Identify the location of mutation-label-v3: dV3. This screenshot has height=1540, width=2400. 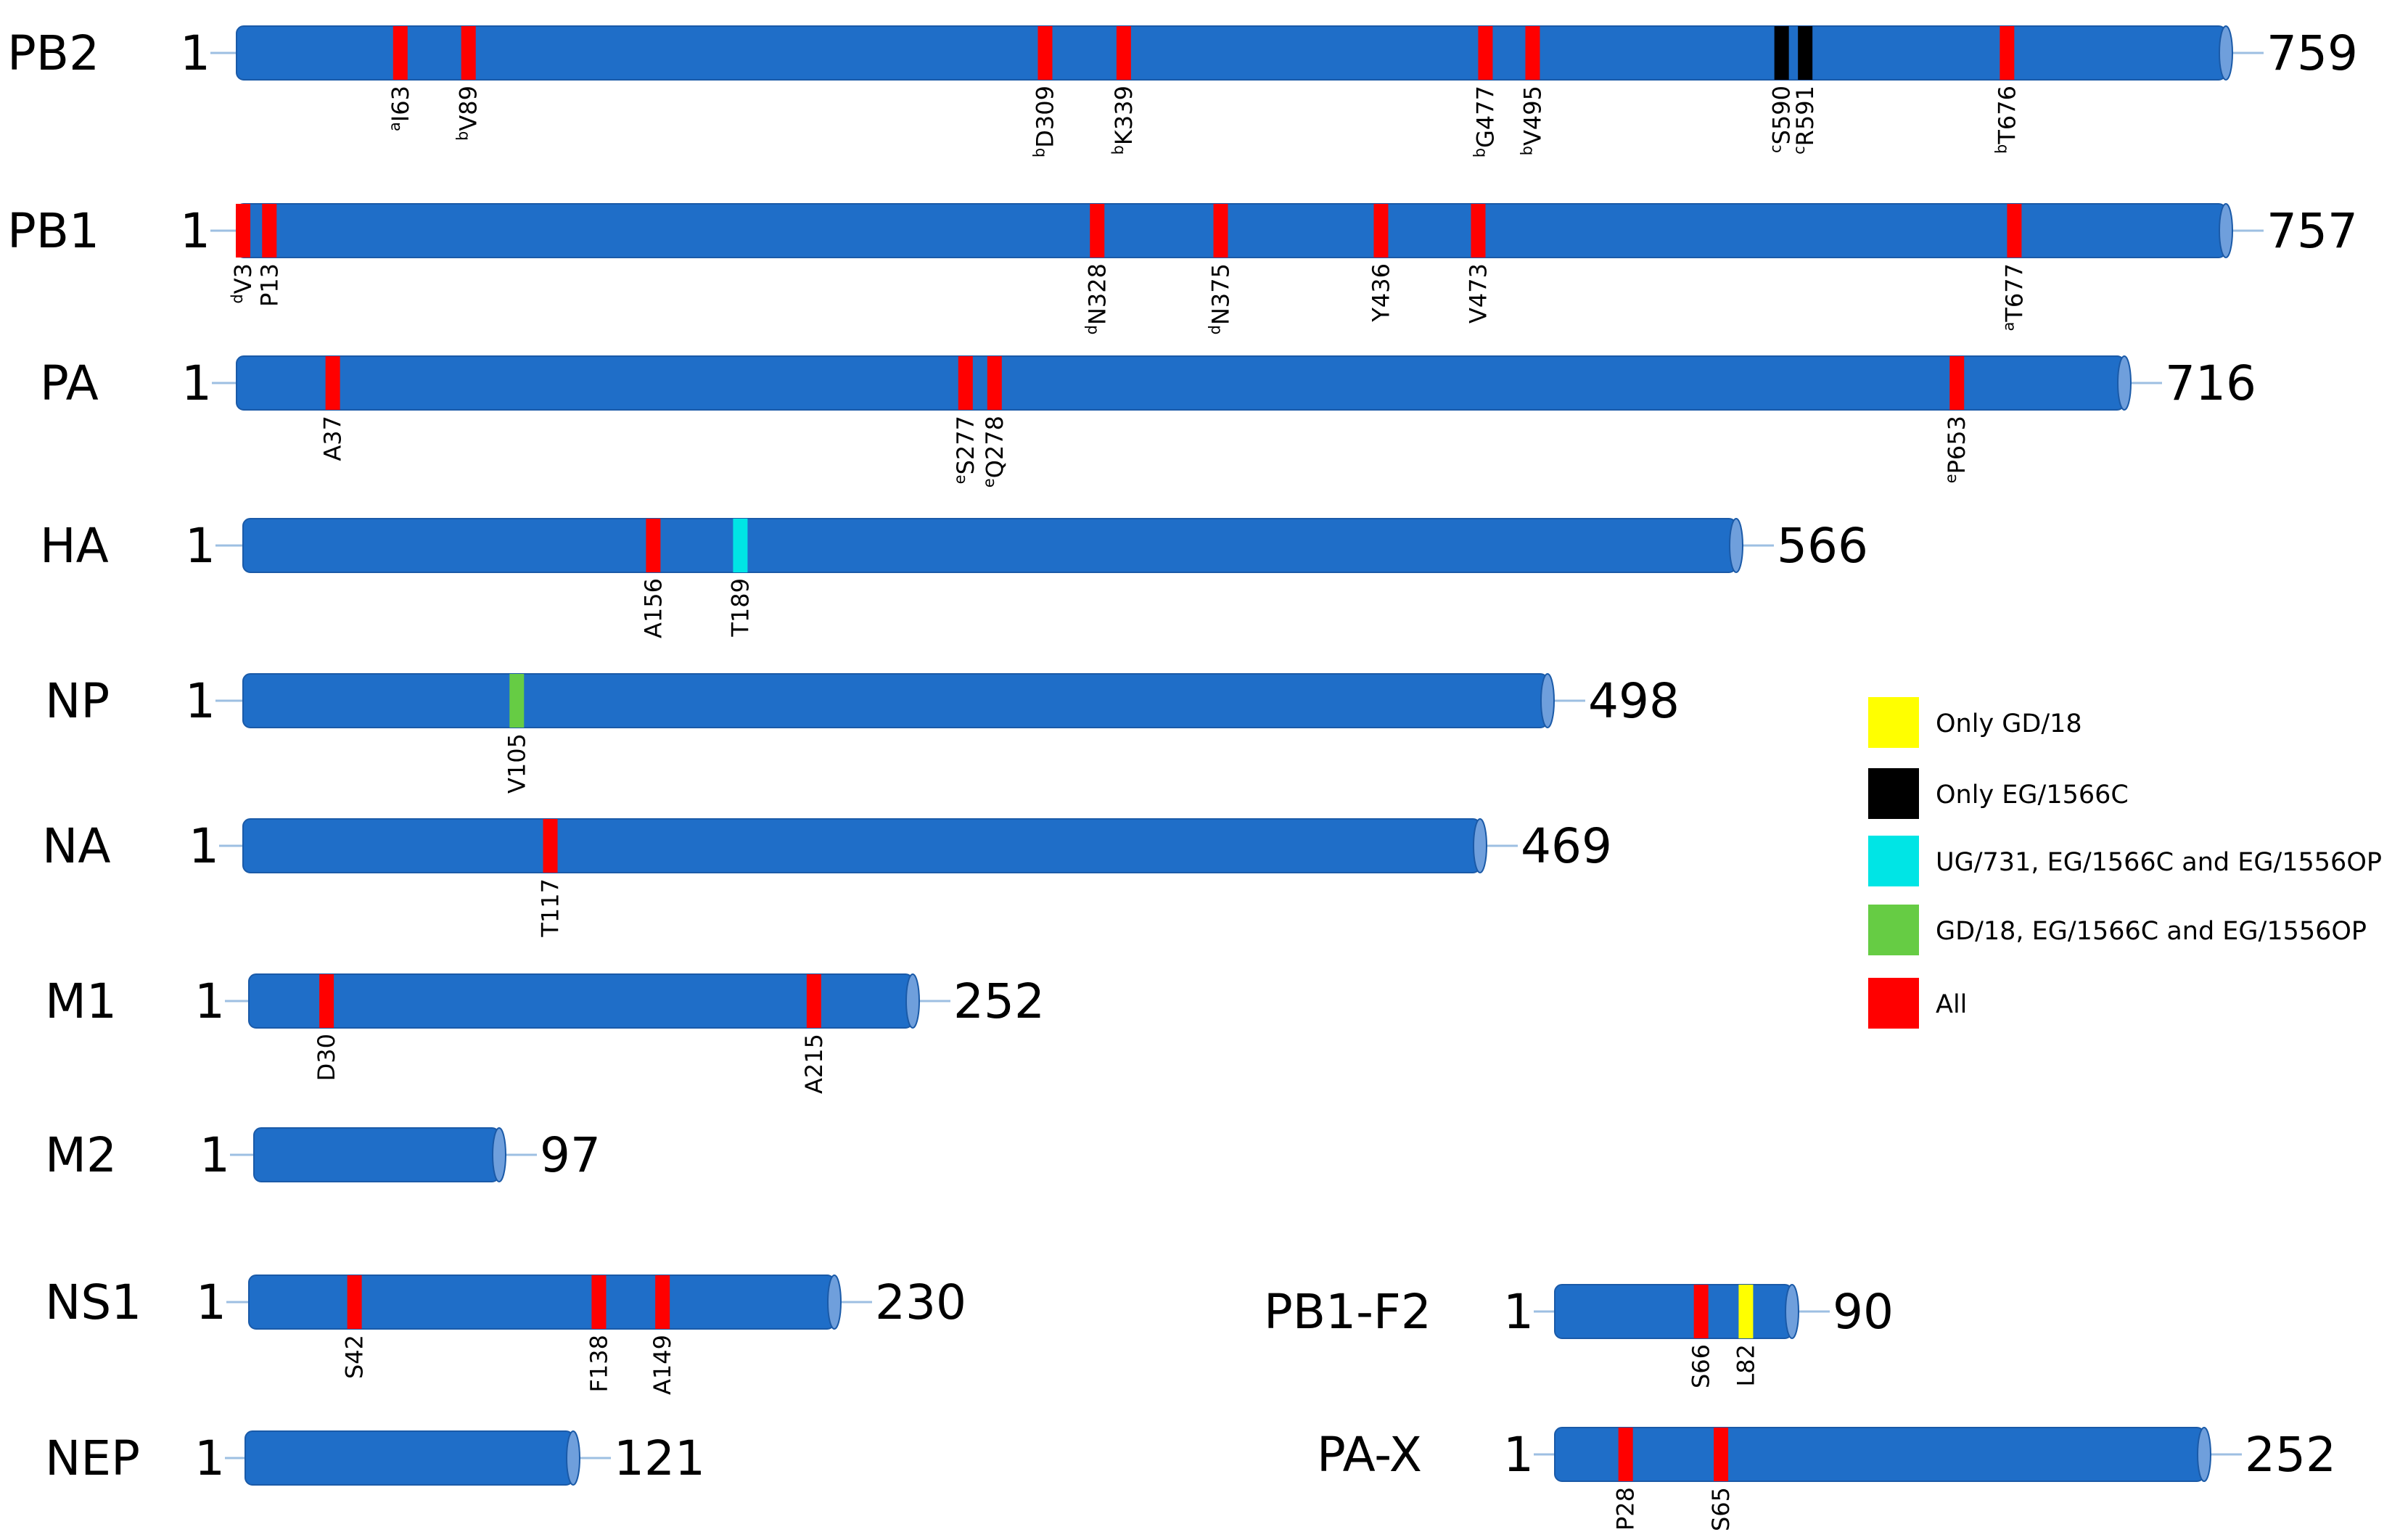
(243, 283).